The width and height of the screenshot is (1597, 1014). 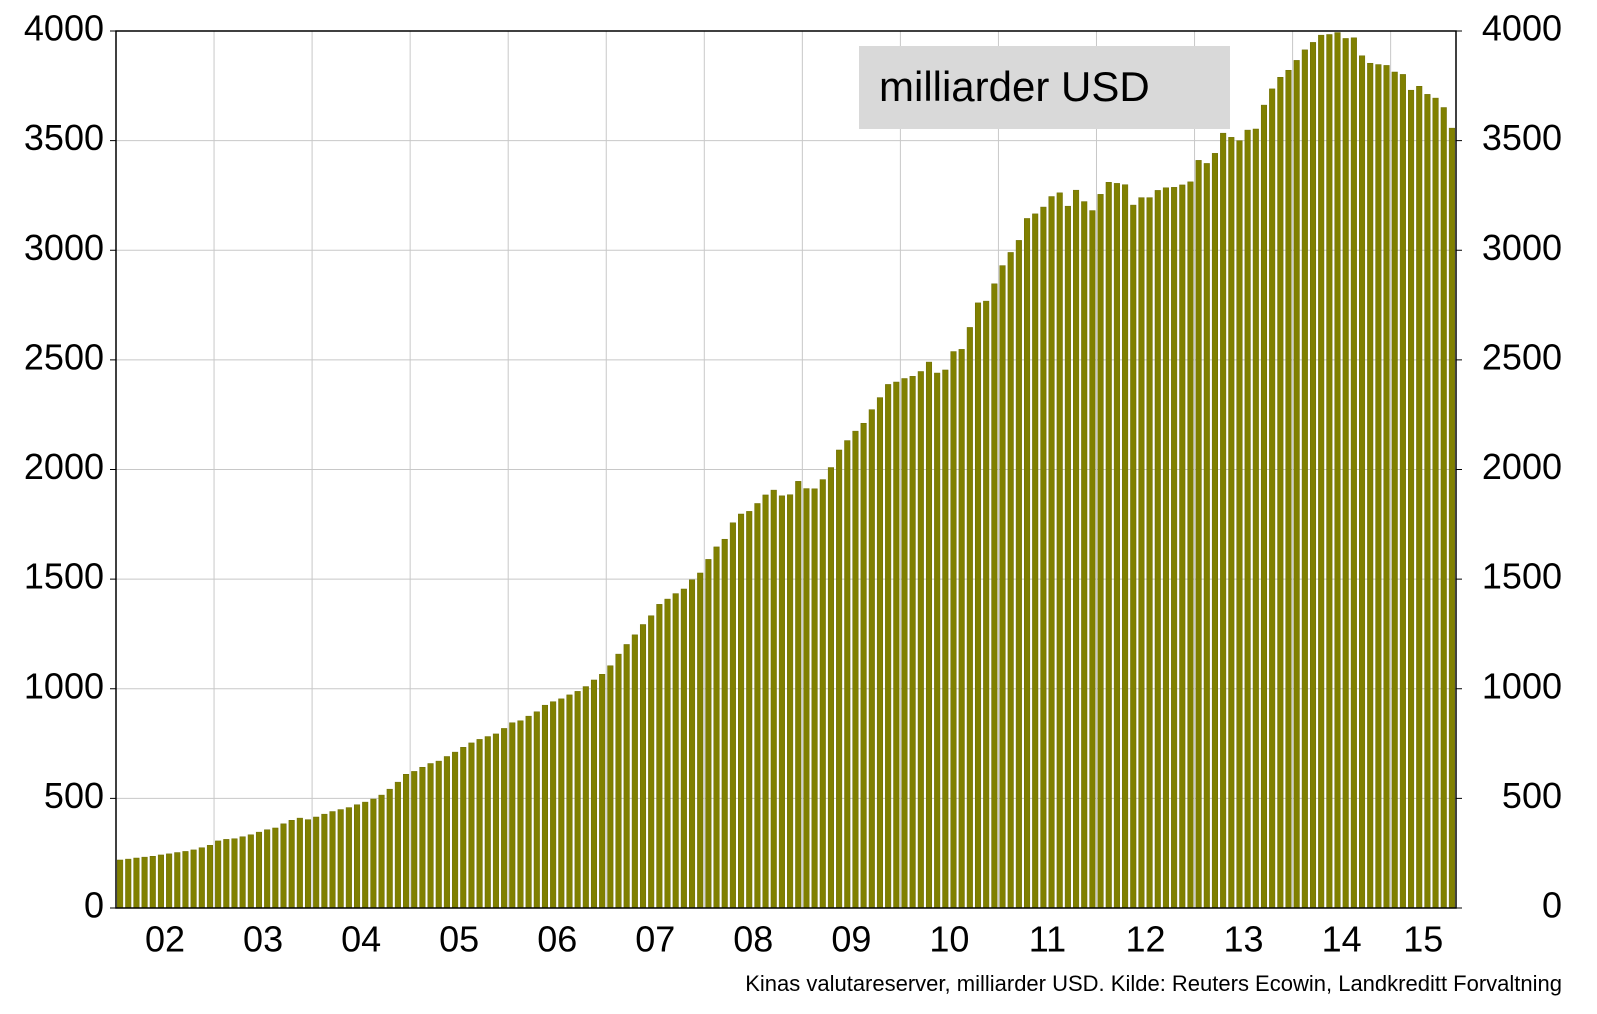 I want to click on x-tick-label: 13, so click(x=1244, y=939).